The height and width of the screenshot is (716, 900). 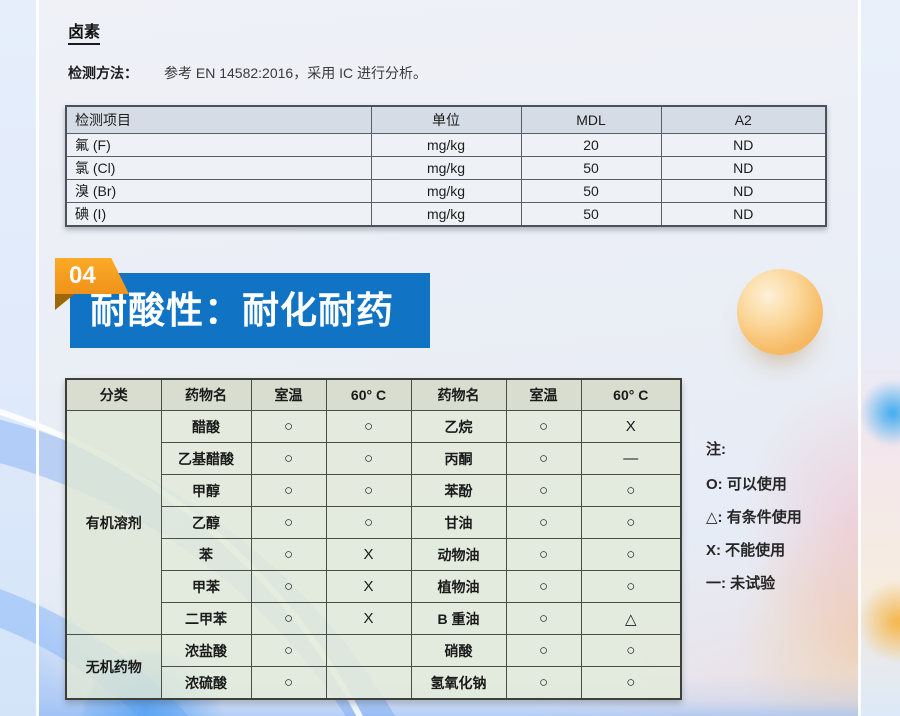 What do you see at coordinates (84, 31) in the screenshot?
I see `halogen-heading: 卤素` at bounding box center [84, 31].